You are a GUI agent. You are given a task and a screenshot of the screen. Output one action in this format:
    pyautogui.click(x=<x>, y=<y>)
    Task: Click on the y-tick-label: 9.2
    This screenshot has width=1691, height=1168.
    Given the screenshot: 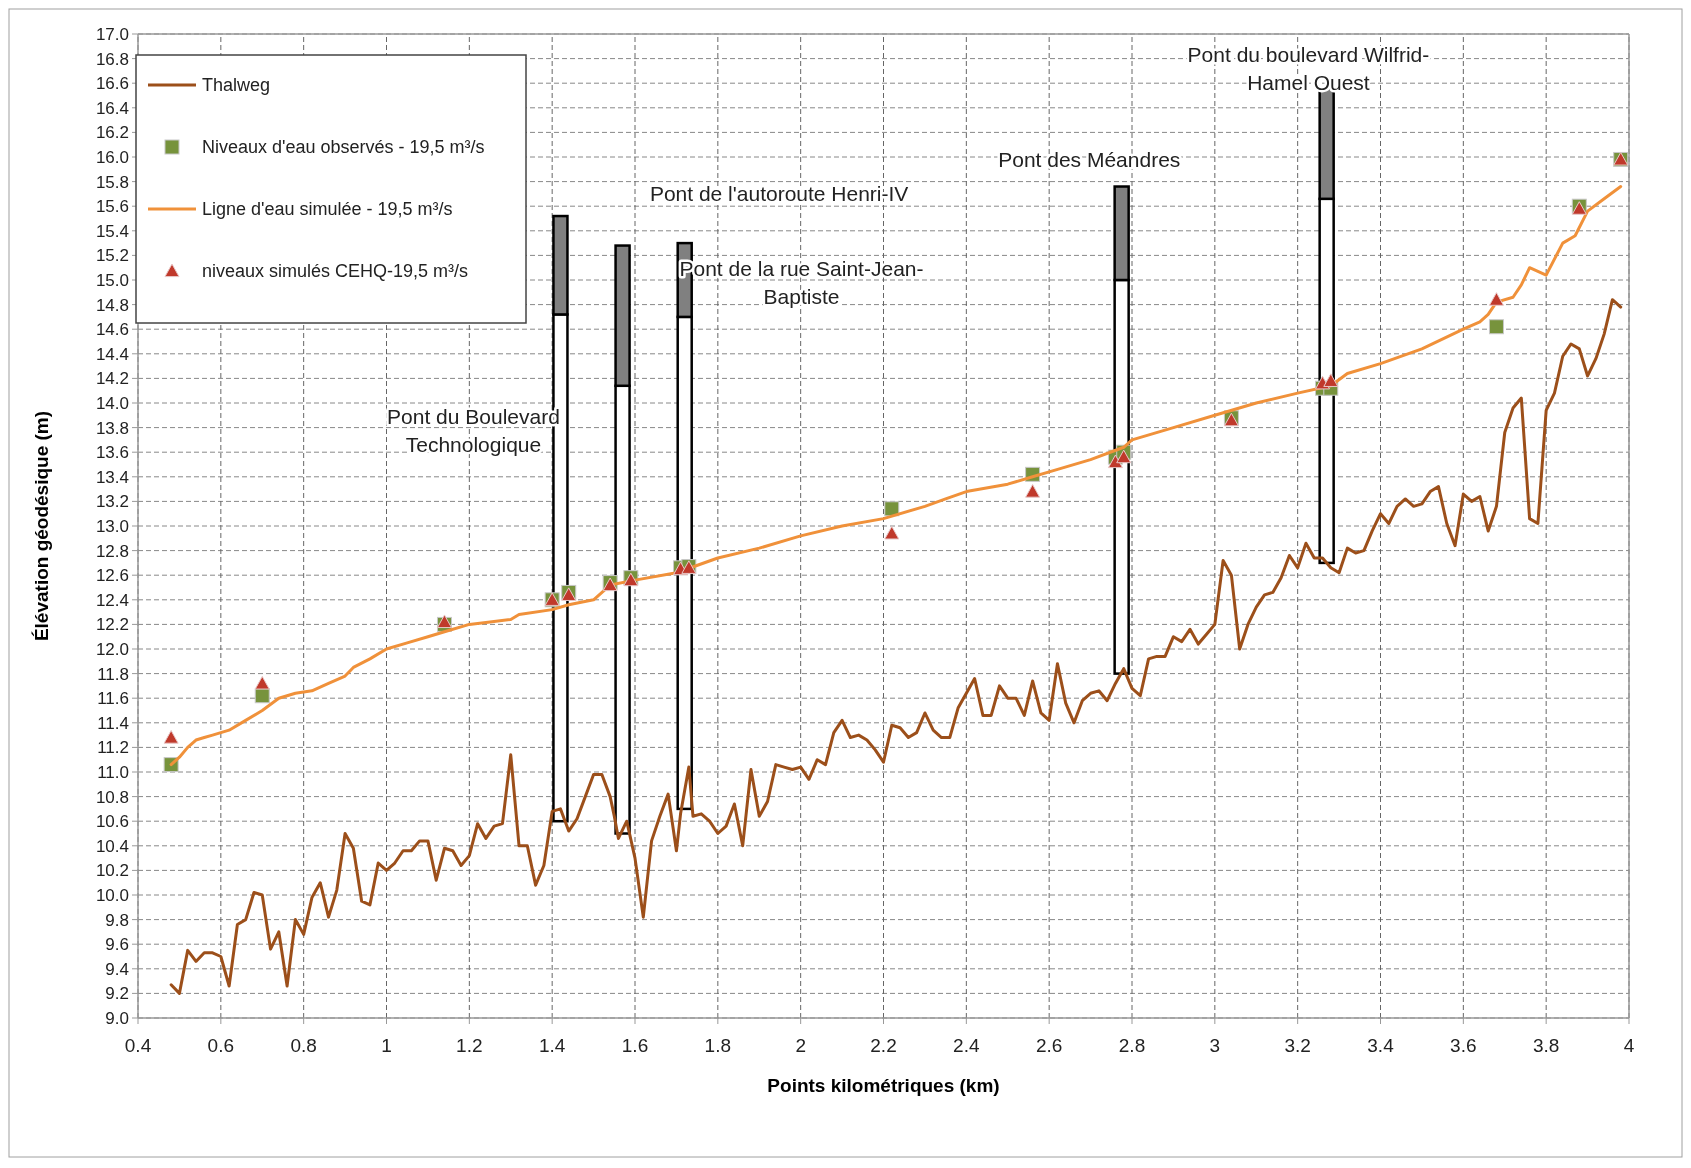 What is the action you would take?
    pyautogui.click(x=117, y=994)
    